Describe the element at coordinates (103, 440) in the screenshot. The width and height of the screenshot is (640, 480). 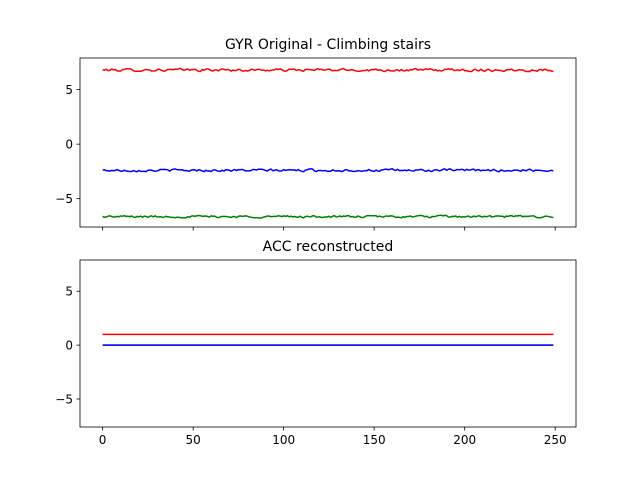
I see `x-tick-label: 0` at that location.